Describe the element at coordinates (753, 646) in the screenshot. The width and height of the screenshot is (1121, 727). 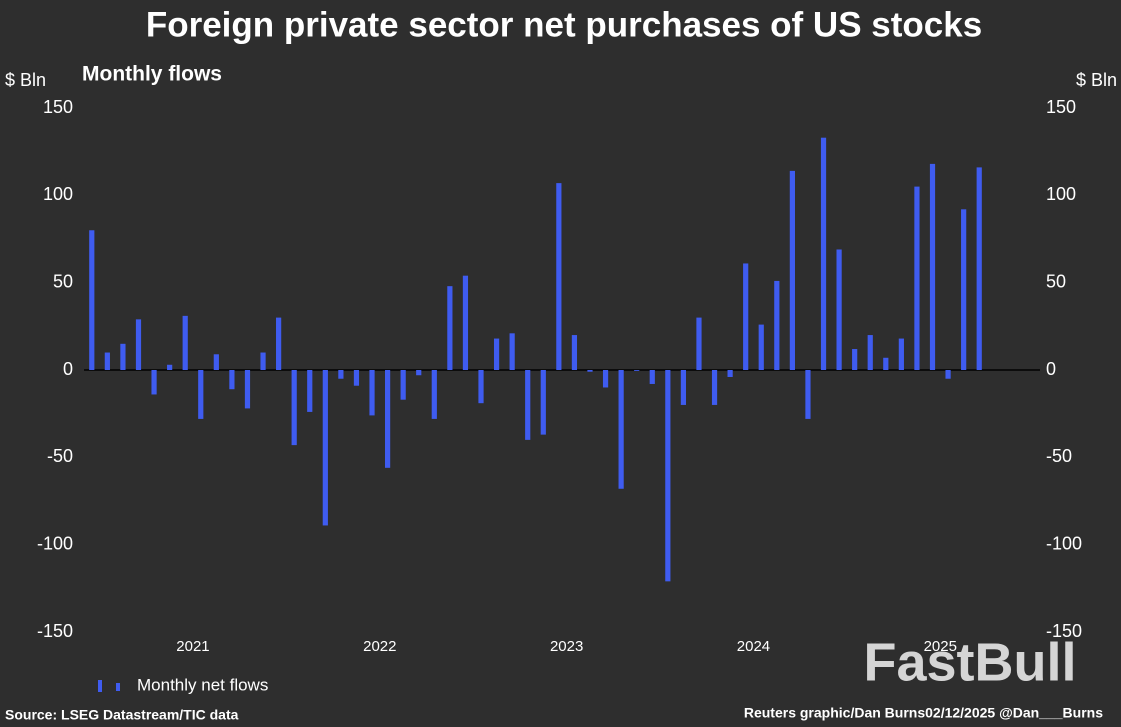
I see `x-tick-label: 2024` at that location.